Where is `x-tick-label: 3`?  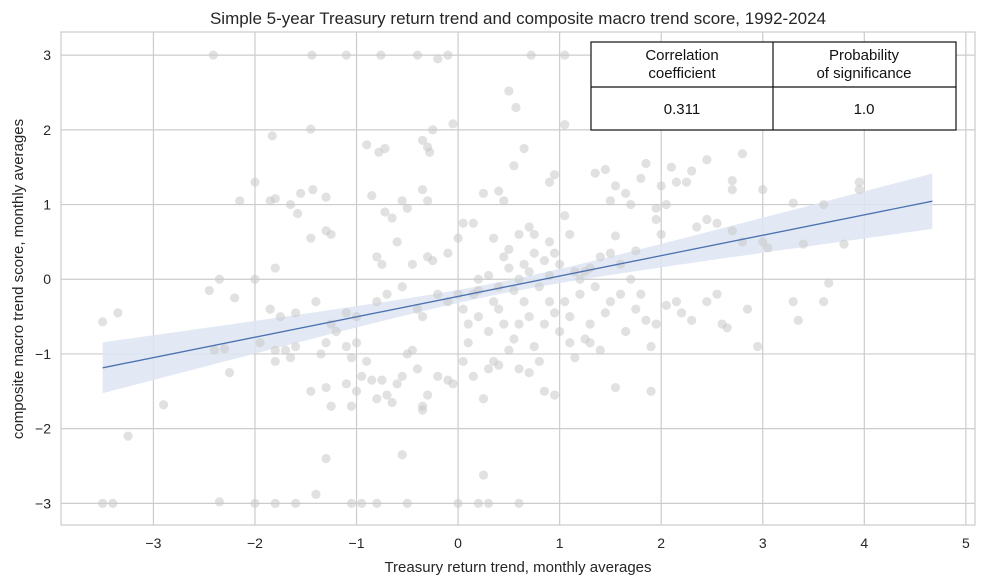 x-tick-label: 3 is located at coordinates (763, 543).